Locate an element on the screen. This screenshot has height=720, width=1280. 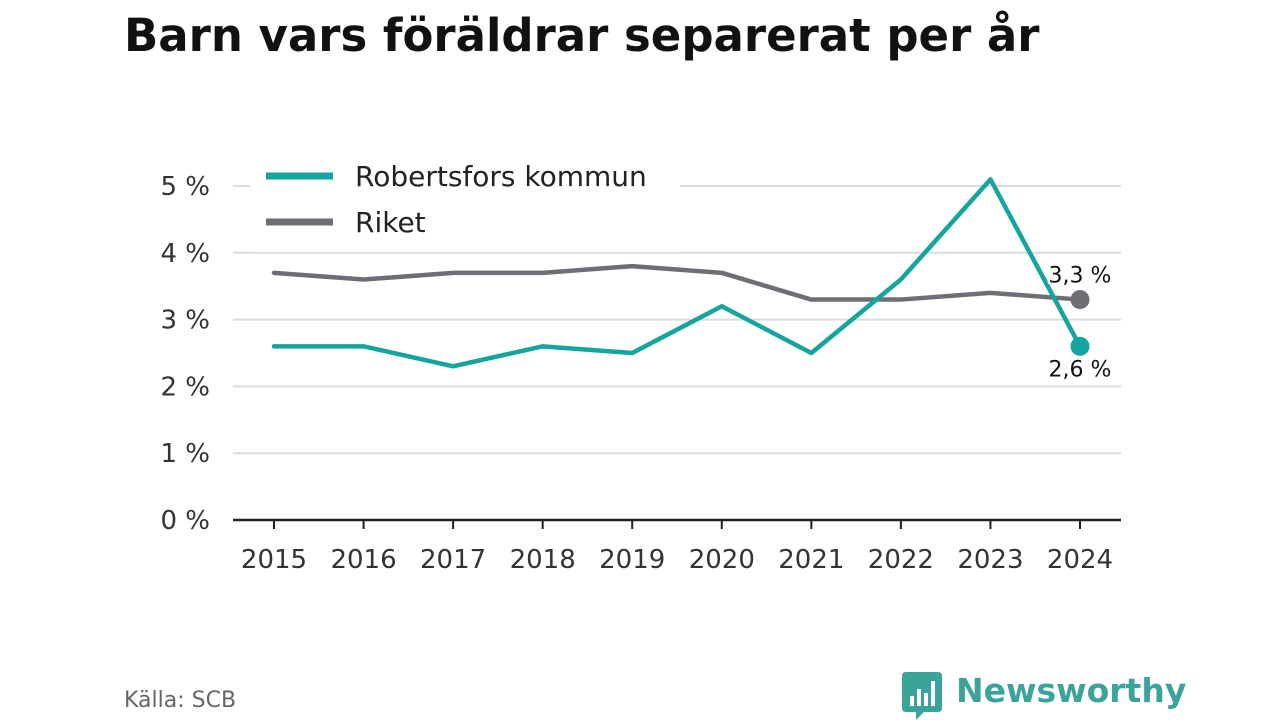
y-axis-tick-labels: 0 % 1 % 2 % 3 % 4 % 5 % is located at coordinates (185, 354).